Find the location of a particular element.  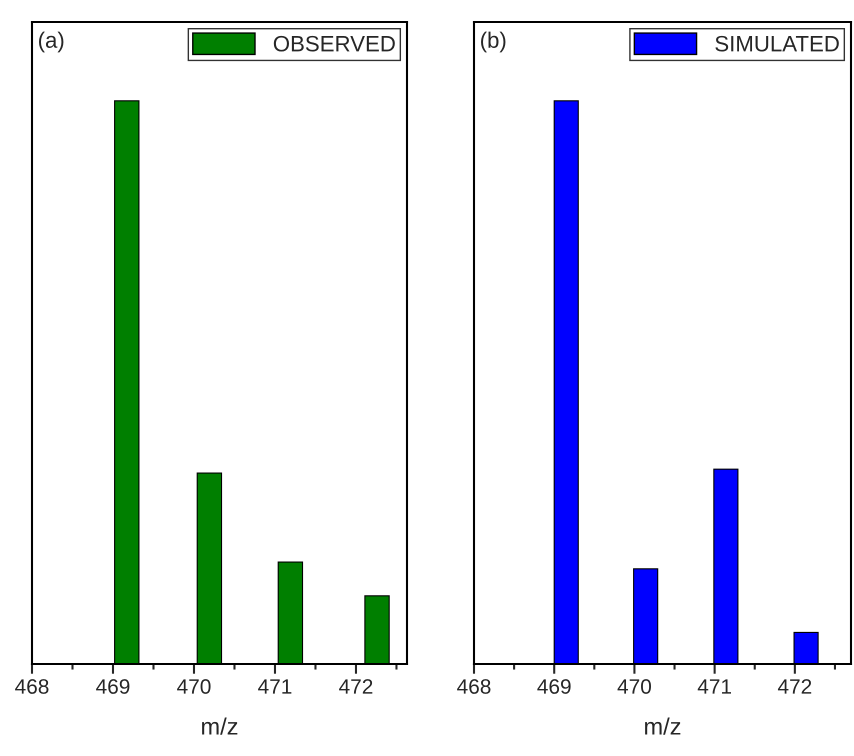

text: (a) is located at coordinates (51, 42).